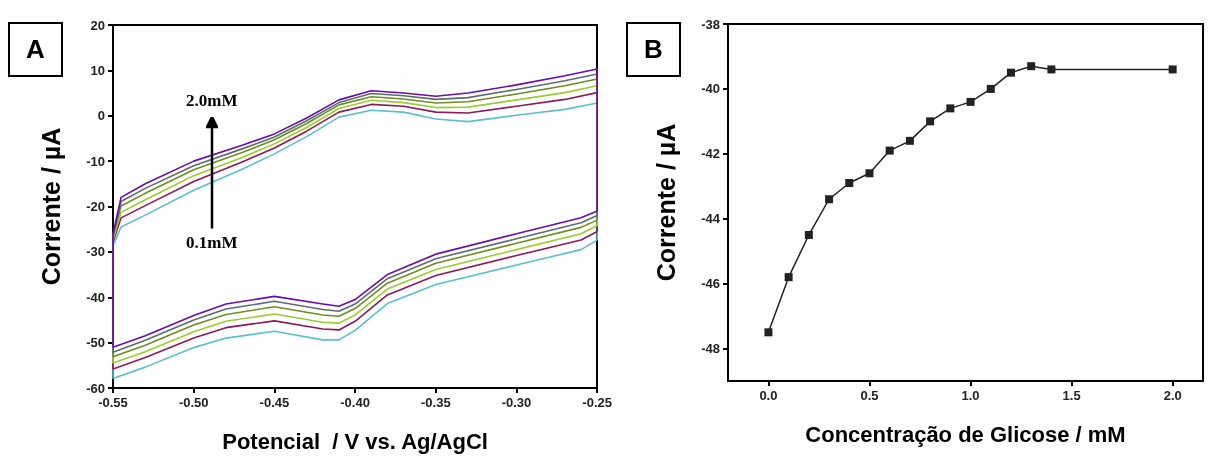  What do you see at coordinates (516, 402) in the screenshot?
I see `x-tick-label: -0.30` at bounding box center [516, 402].